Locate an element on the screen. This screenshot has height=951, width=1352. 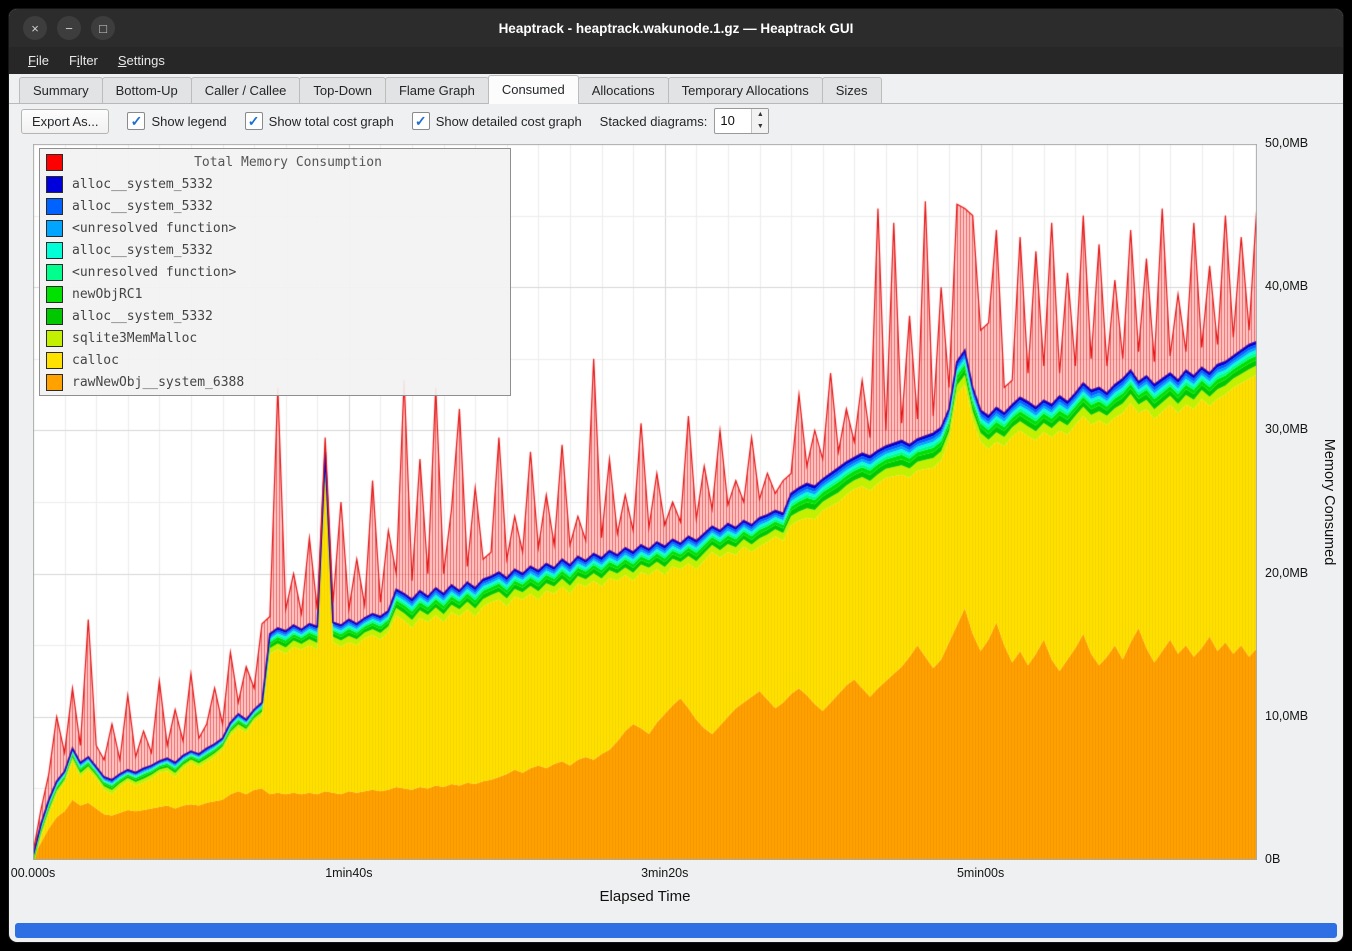
x-axis-tick-label: 1min40s is located at coordinates (349, 873).